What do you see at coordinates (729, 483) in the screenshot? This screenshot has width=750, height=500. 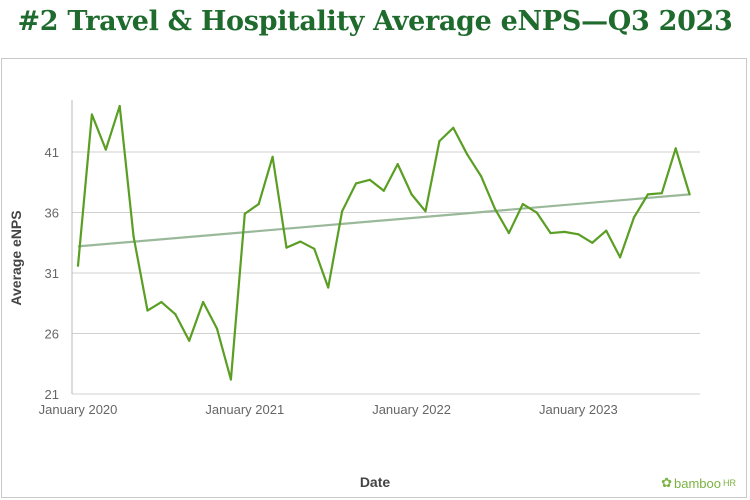 I see `brand-suffix: HR` at bounding box center [729, 483].